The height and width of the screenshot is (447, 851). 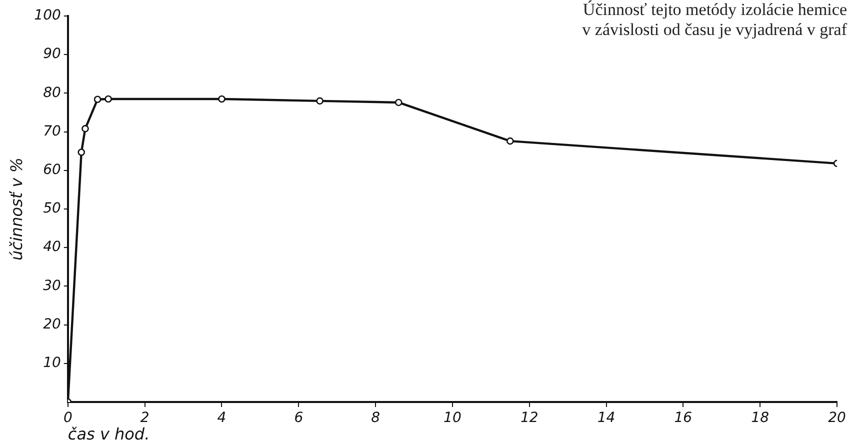 I want to click on x-tick-label: 4, so click(x=221, y=418).